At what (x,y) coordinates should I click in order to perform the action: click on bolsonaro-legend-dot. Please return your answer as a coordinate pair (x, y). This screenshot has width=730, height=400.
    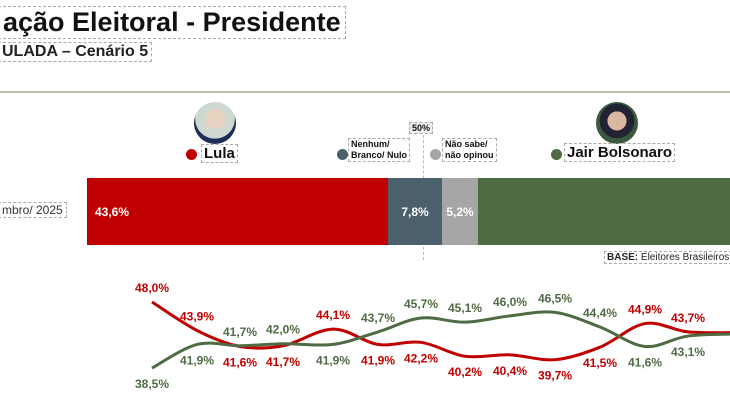
    Looking at the image, I should click on (556, 154).